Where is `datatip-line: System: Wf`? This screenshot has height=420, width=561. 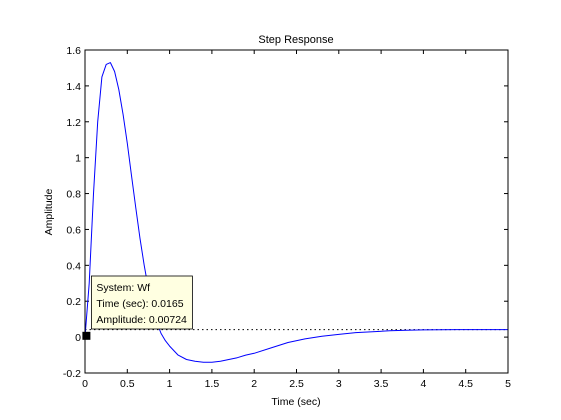
datatip-line: System: Wf is located at coordinates (123, 288).